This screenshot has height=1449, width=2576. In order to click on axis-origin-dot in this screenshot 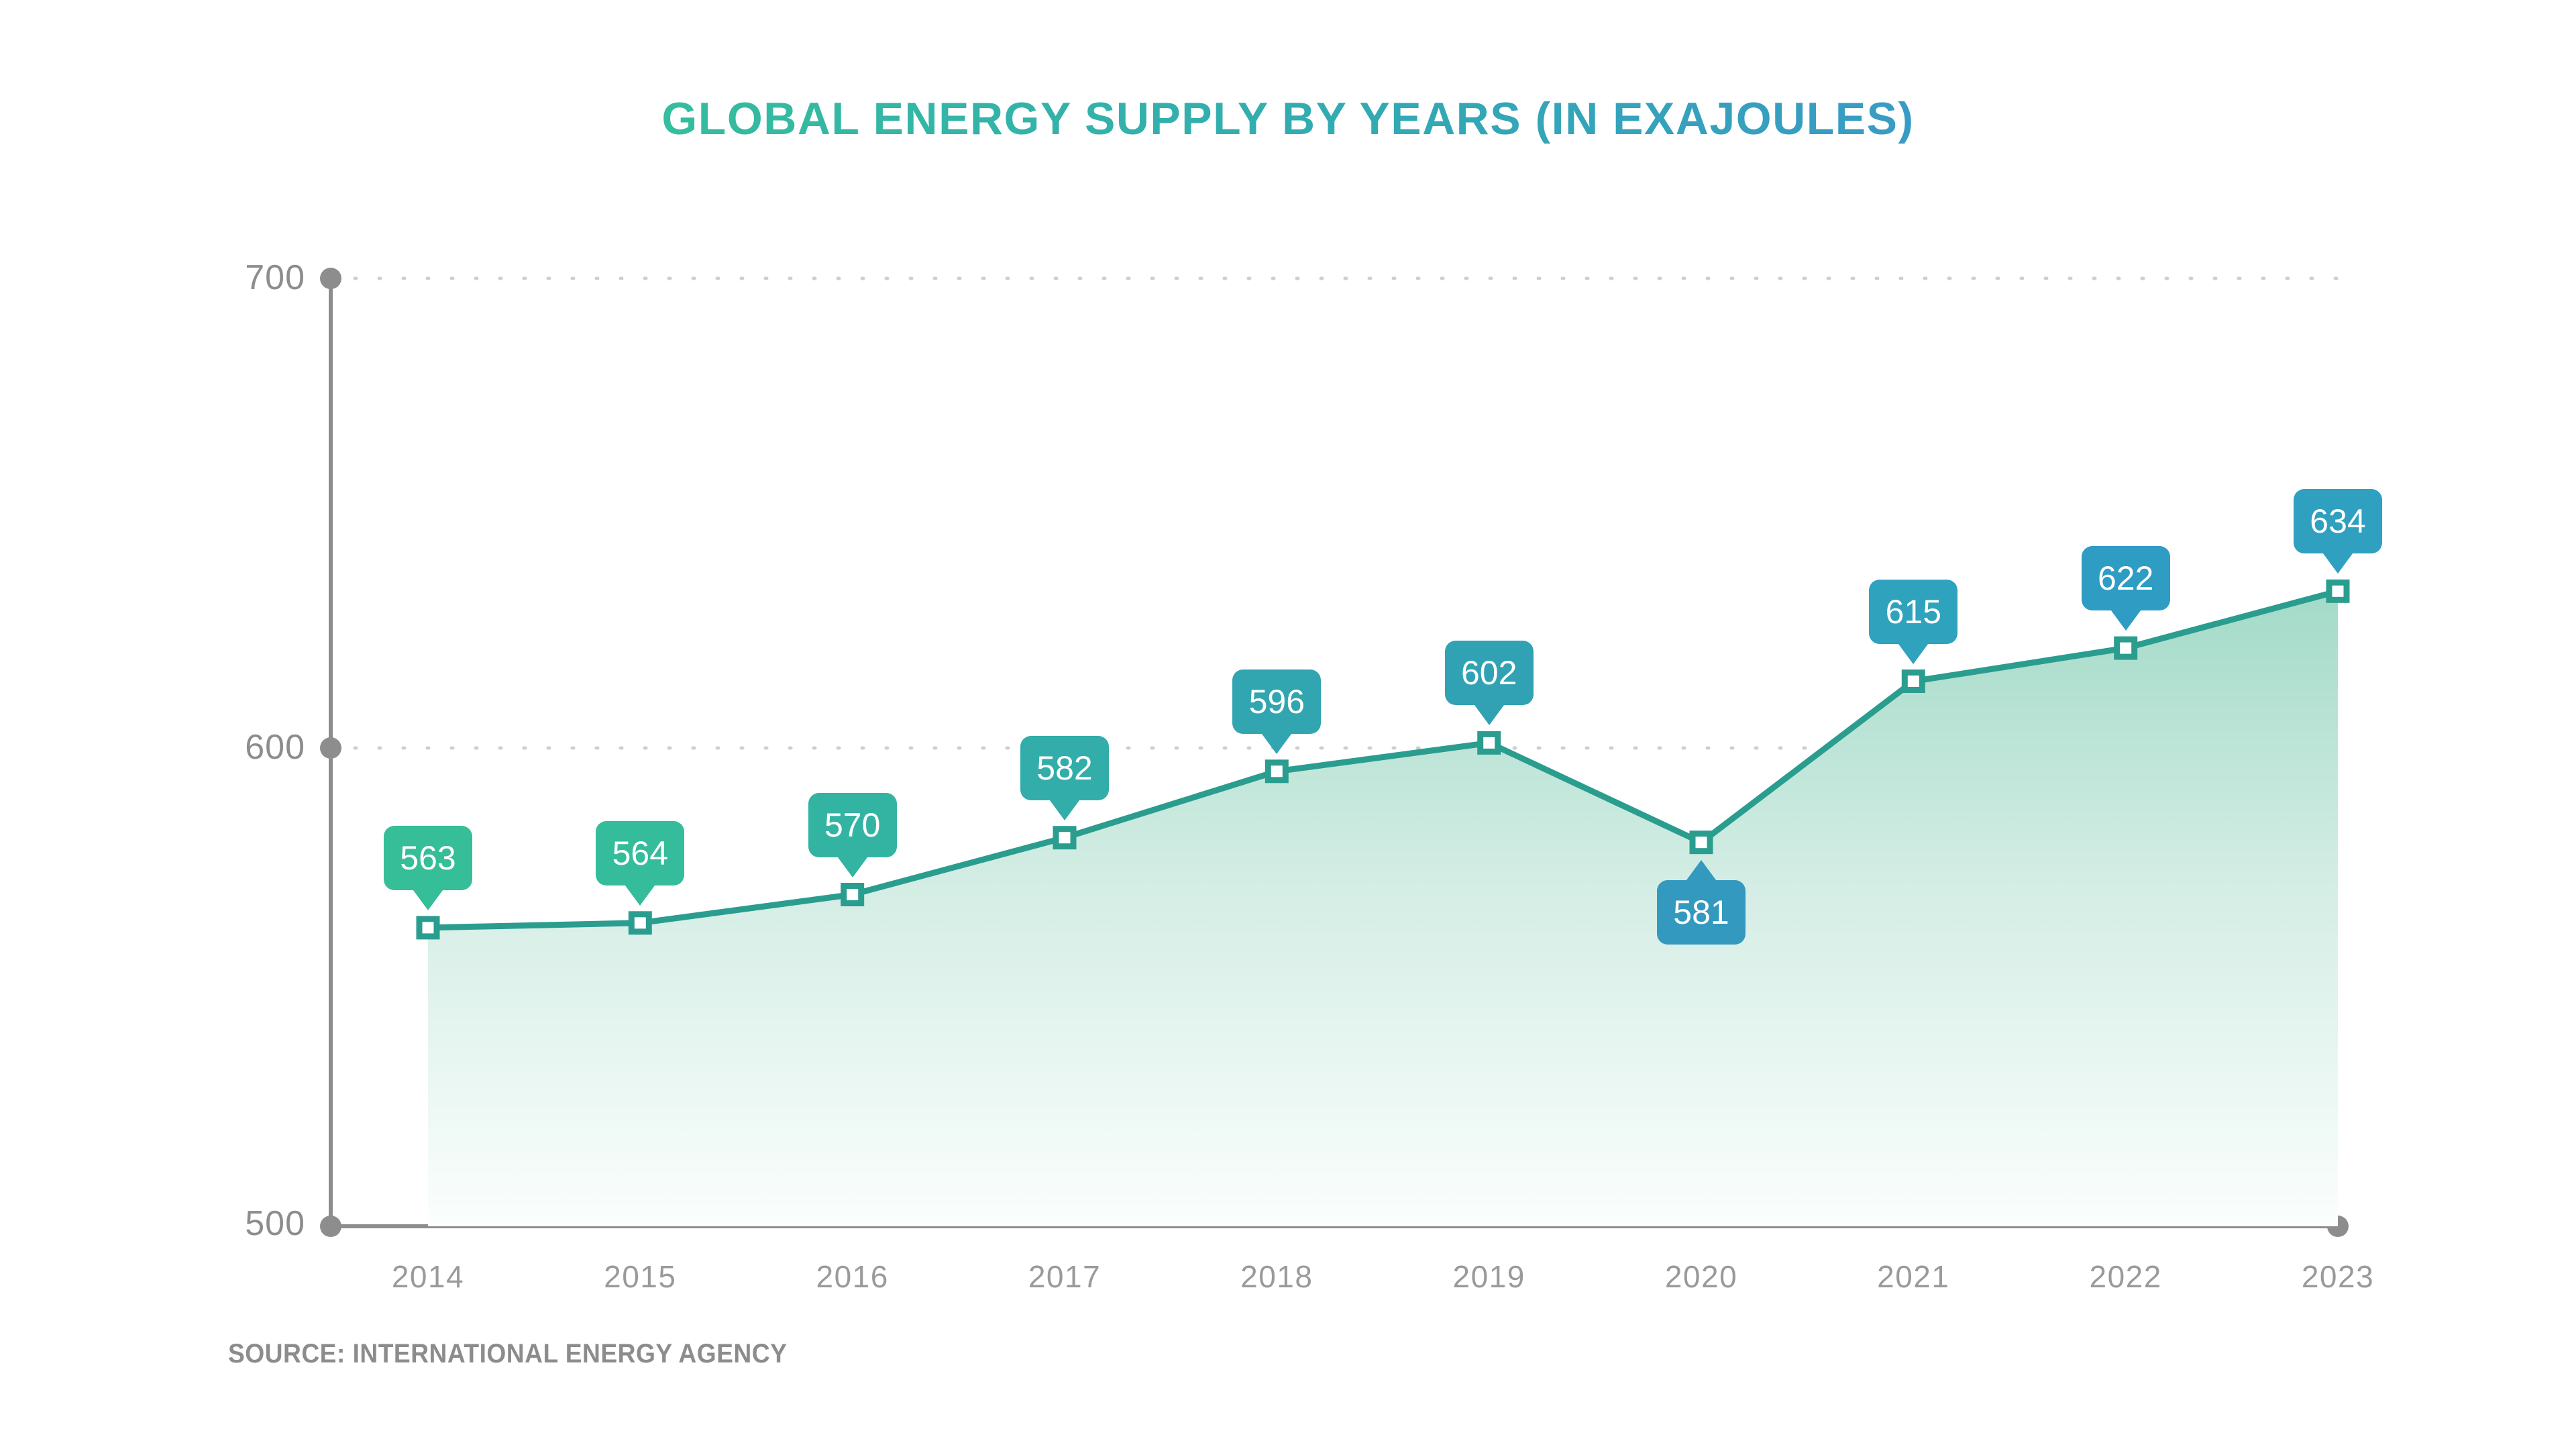, I will do `click(330, 1226)`.